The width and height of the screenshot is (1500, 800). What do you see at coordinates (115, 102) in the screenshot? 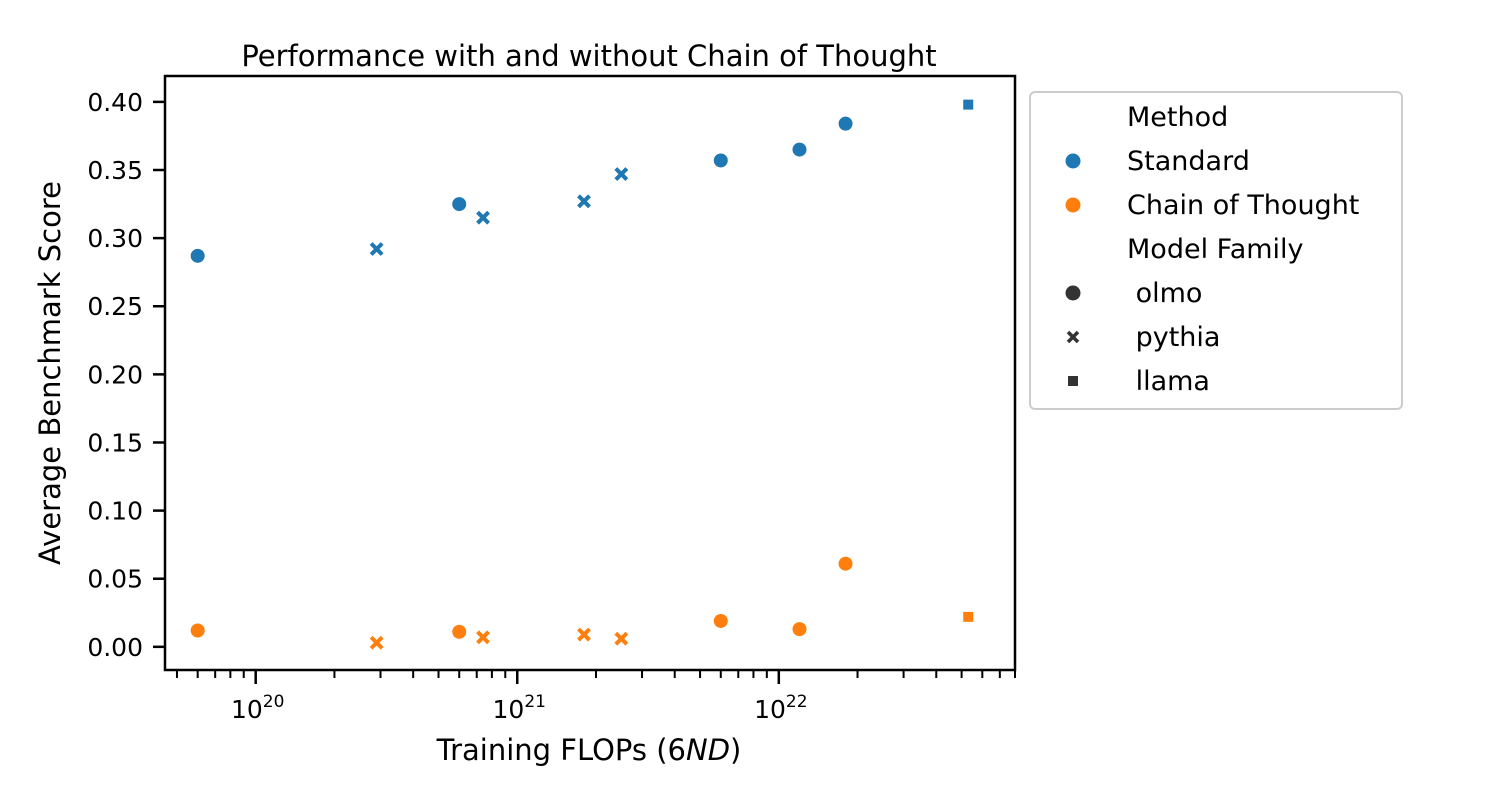
I see `y-tick-label: 0.40` at bounding box center [115, 102].